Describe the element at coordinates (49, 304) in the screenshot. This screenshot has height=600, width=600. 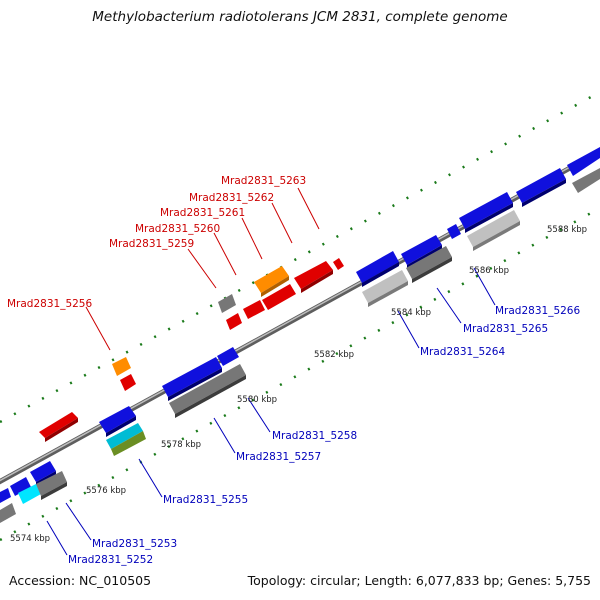
I see `gene-label-mrad2831-5256: Mrad2831_5256` at that location.